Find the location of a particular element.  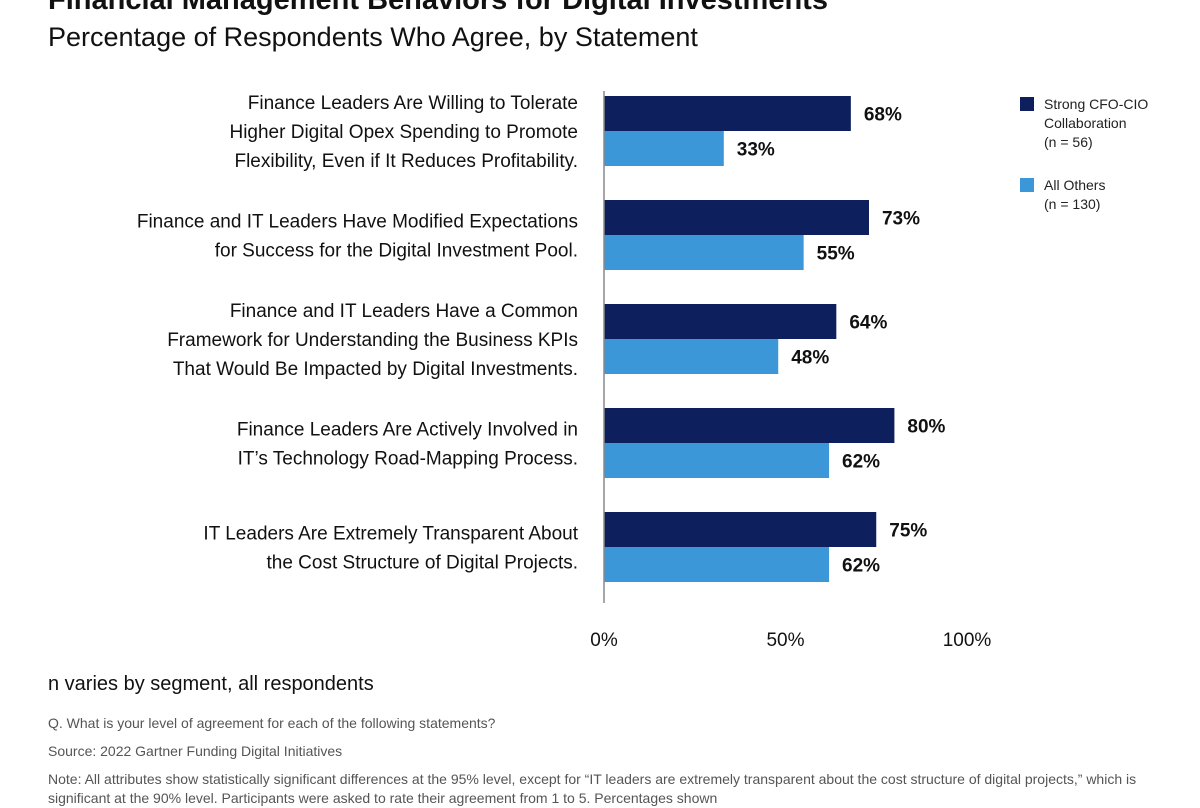

category-label-4-line-1: Finance Leaders Are Actively Involved in is located at coordinates (407, 430).